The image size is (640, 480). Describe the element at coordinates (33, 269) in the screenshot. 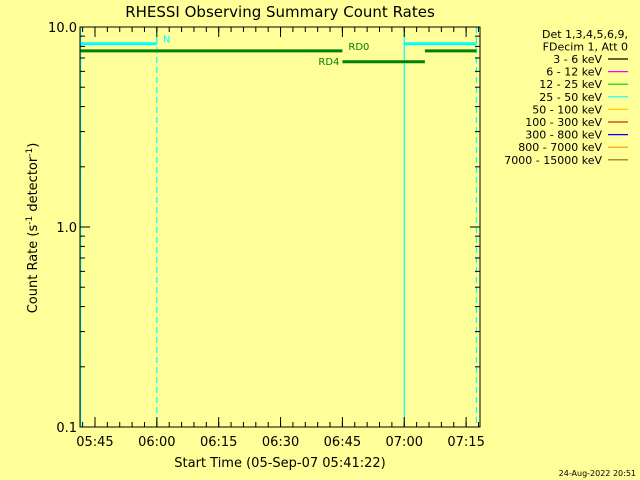

I see `y-axis-label-part: Count Rate (s` at that location.